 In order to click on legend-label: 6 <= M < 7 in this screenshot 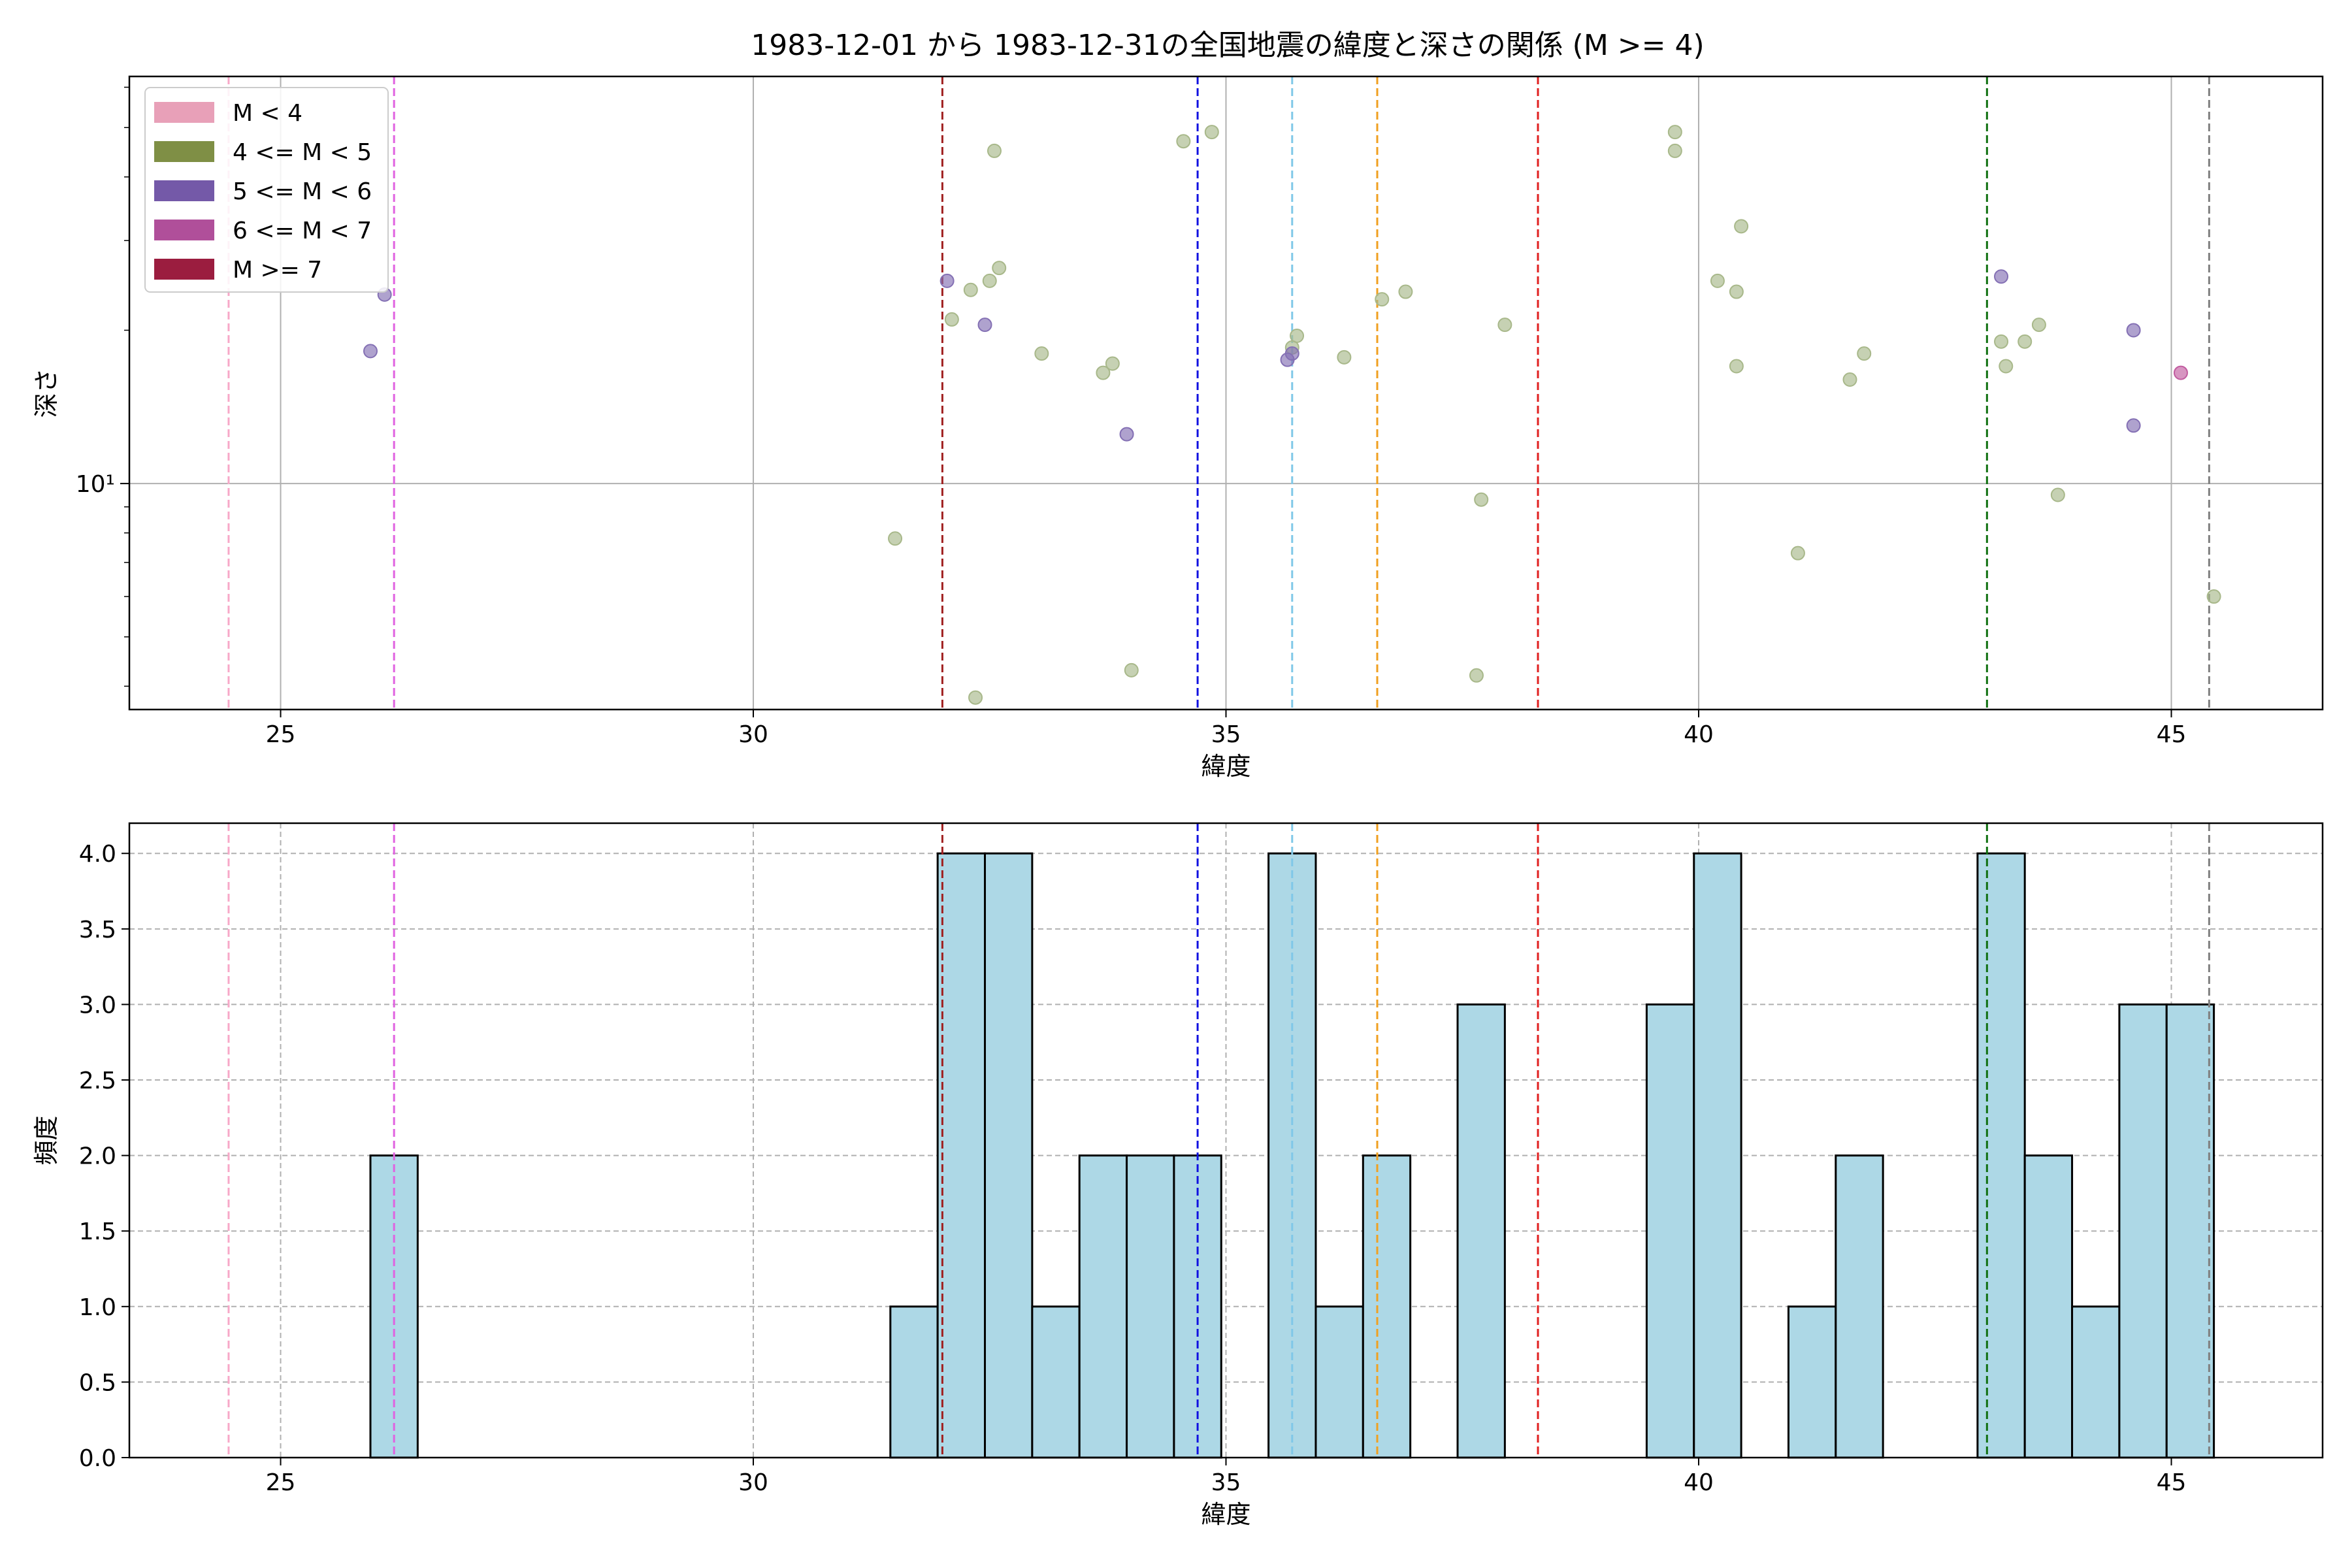, I will do `click(302, 231)`.